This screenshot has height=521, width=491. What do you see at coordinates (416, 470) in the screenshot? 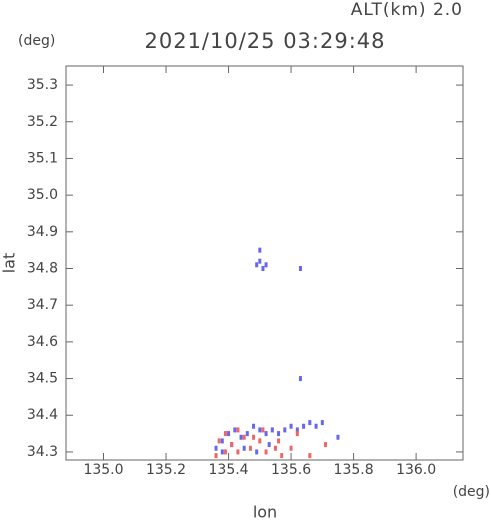
I see `x-tick-label: 136.0` at bounding box center [416, 470].